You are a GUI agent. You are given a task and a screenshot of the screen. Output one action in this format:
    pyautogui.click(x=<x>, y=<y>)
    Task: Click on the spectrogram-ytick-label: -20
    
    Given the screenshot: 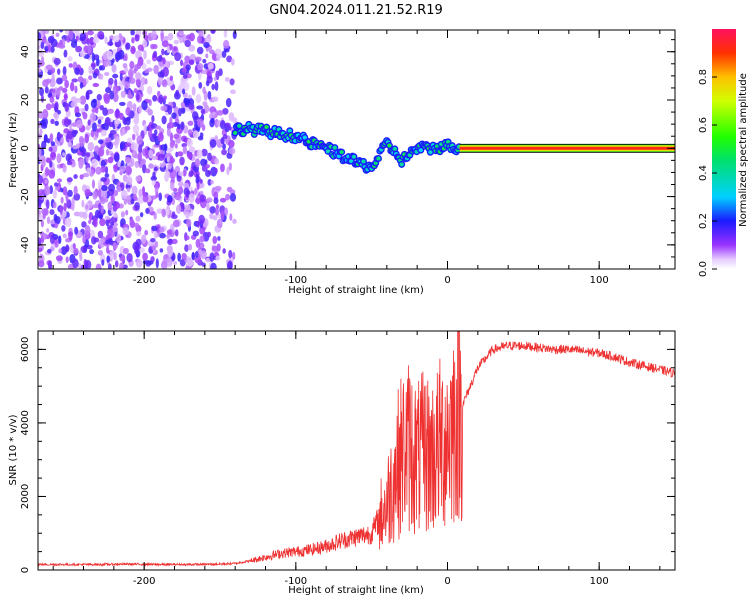 What is the action you would take?
    pyautogui.click(x=25, y=196)
    